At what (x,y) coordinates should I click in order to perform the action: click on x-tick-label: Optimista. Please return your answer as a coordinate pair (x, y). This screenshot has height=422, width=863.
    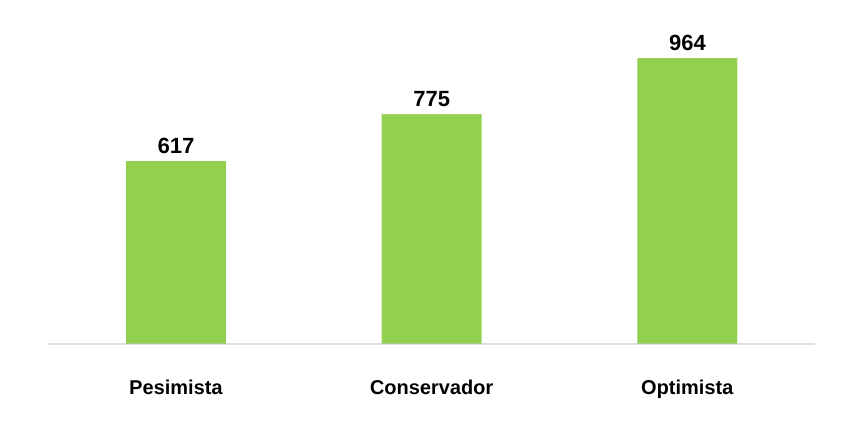
    Looking at the image, I should click on (687, 388).